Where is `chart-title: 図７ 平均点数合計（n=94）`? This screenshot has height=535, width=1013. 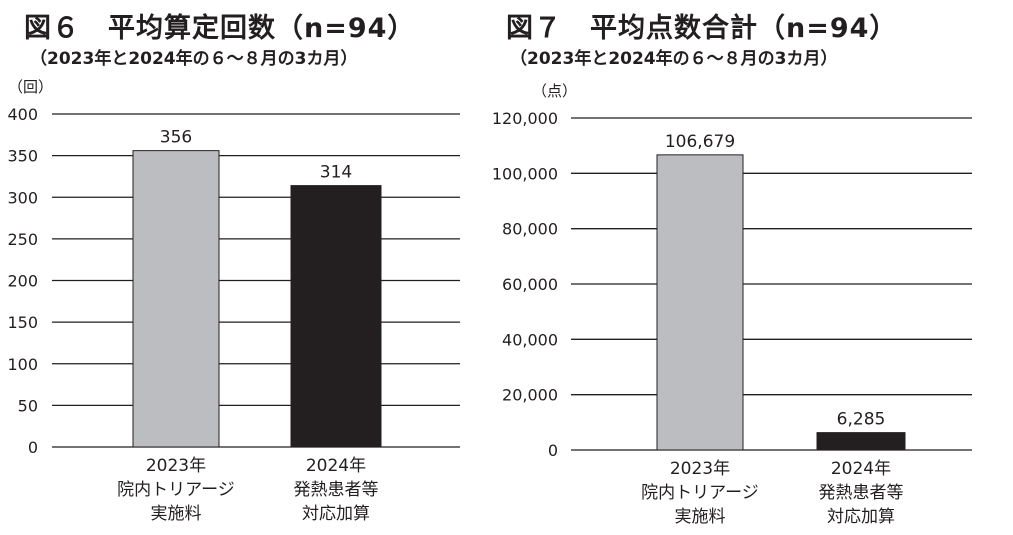 chart-title: 図７ 平均点数合計（n=94） is located at coordinates (702, 28).